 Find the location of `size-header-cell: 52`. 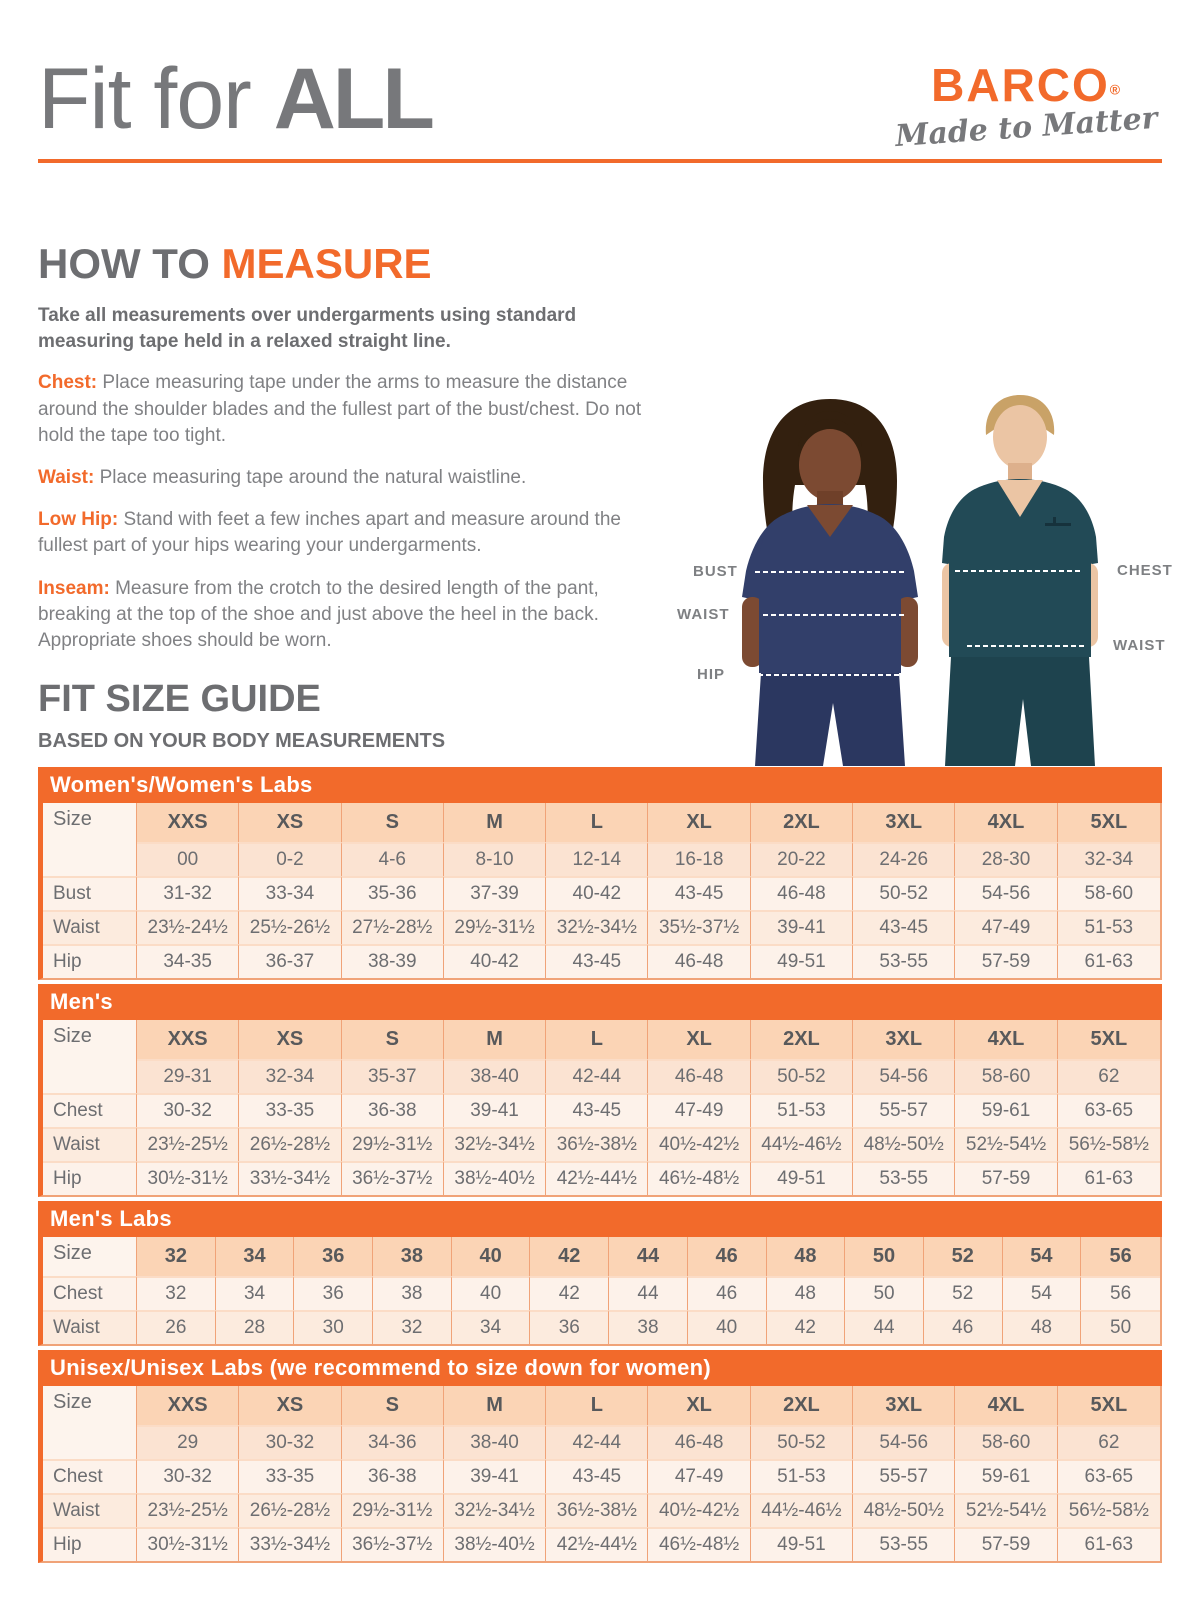

size-header-cell: 52 is located at coordinates (963, 1257).